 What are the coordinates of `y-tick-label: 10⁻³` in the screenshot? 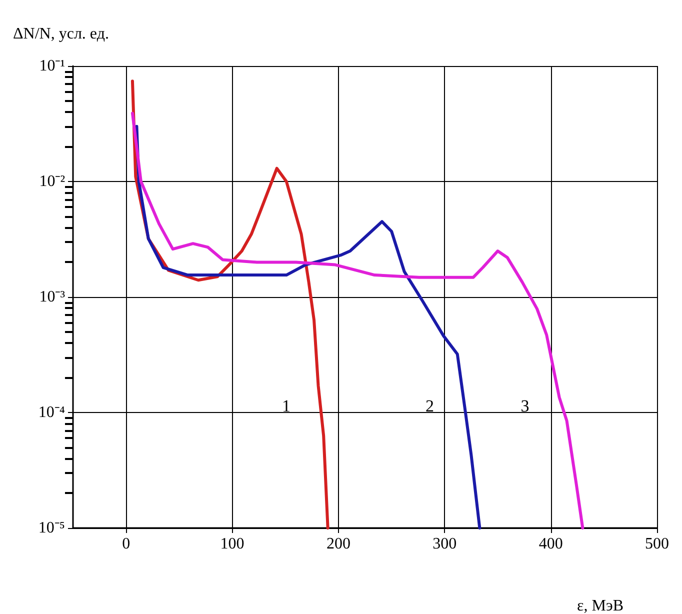 It's located at (52, 297).